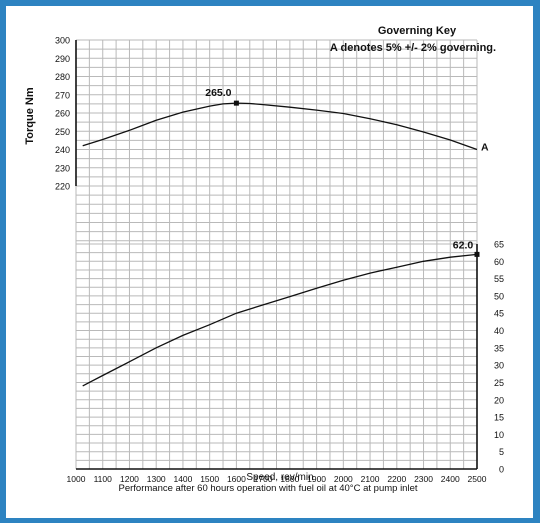  What do you see at coordinates (30, 115) in the screenshot?
I see `torque-axis-label: Torque Nm` at bounding box center [30, 115].